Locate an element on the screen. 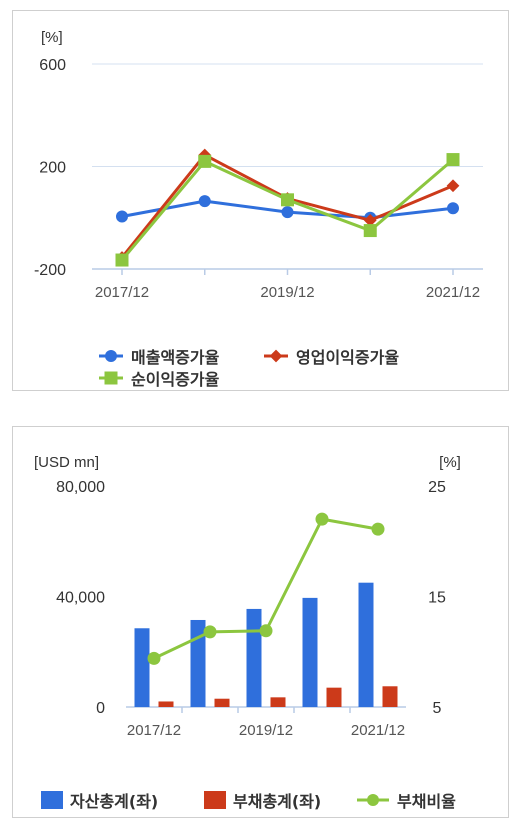 This screenshot has width=521, height=831. legend-item-operating-profit-growth: 영업이익증가율 is located at coordinates (331, 356).